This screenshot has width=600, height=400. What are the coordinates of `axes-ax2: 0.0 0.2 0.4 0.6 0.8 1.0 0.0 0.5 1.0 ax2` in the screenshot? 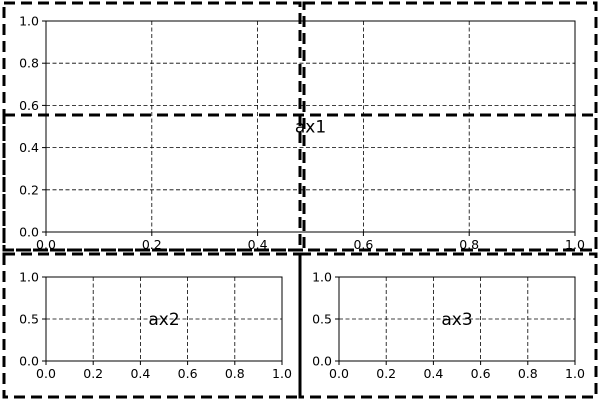 It's located at (155, 326).